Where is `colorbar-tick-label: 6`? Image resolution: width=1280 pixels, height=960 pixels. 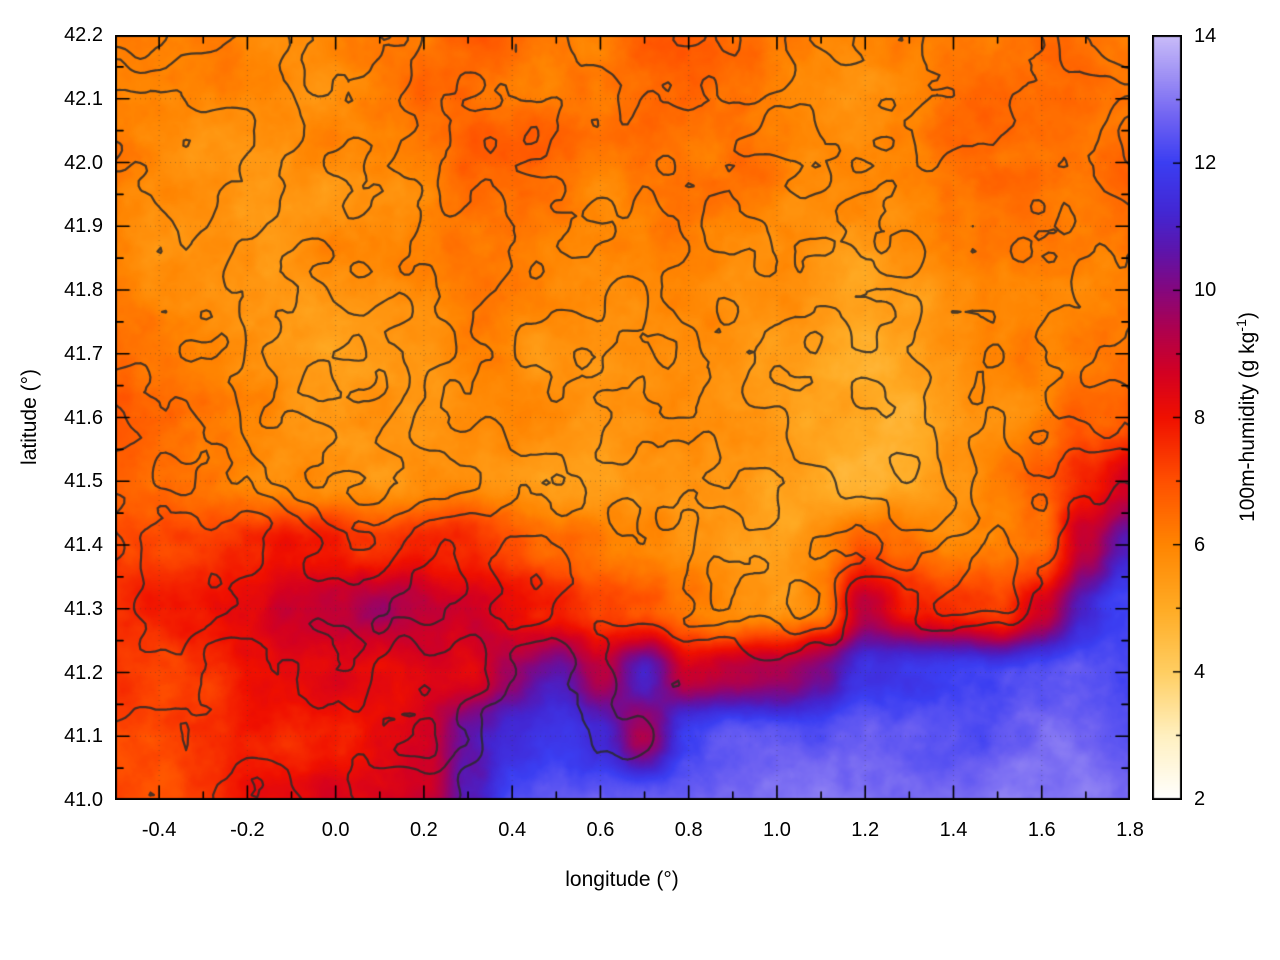 colorbar-tick-label: 6 is located at coordinates (1200, 544).